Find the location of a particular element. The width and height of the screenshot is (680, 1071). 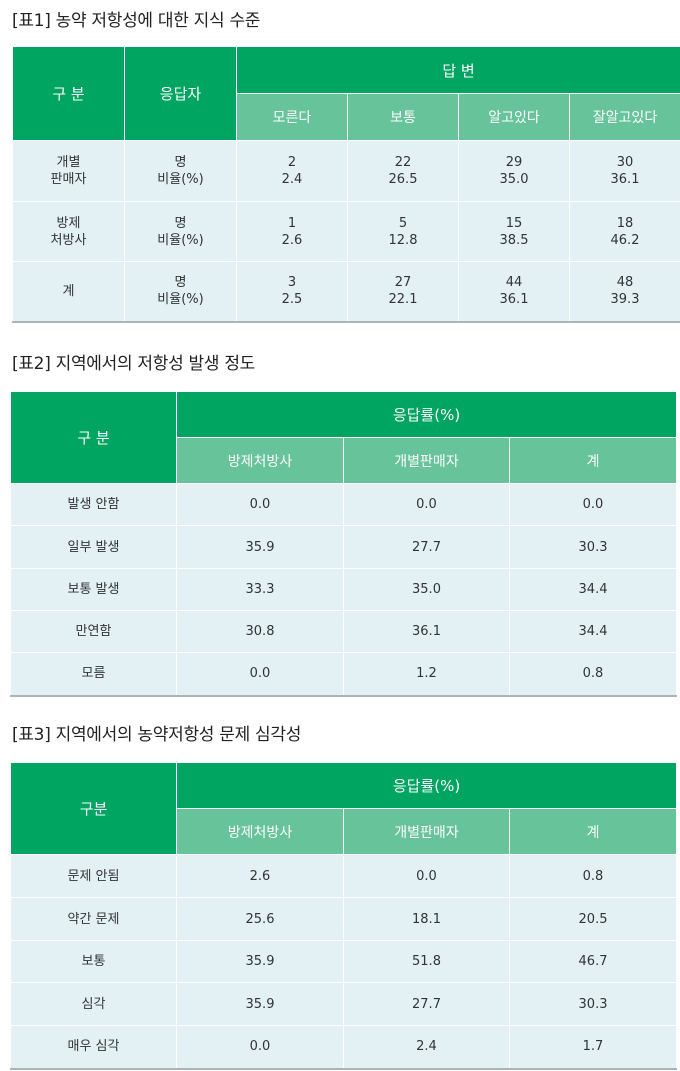

table-cell: 1.7 is located at coordinates (593, 1047).